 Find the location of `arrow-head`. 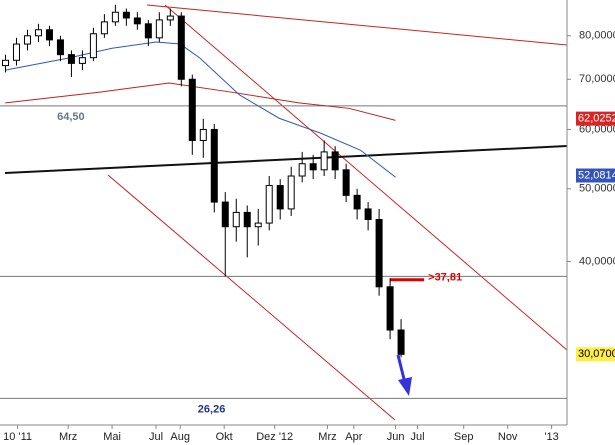

arrow-head is located at coordinates (405, 386).